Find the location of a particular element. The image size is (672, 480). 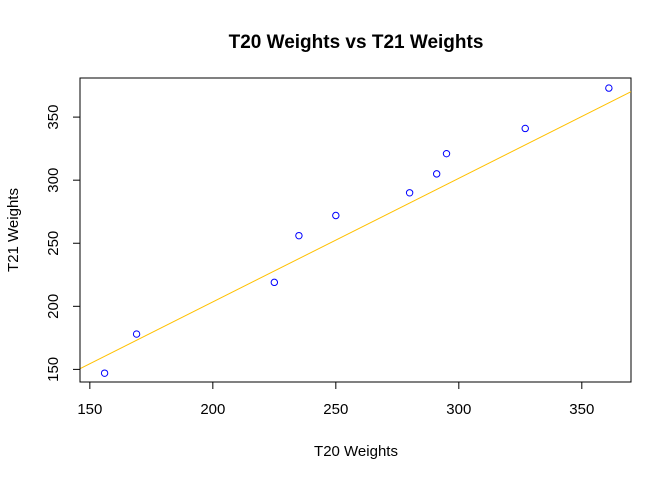

x-tick-label: 200 is located at coordinates (212, 409).